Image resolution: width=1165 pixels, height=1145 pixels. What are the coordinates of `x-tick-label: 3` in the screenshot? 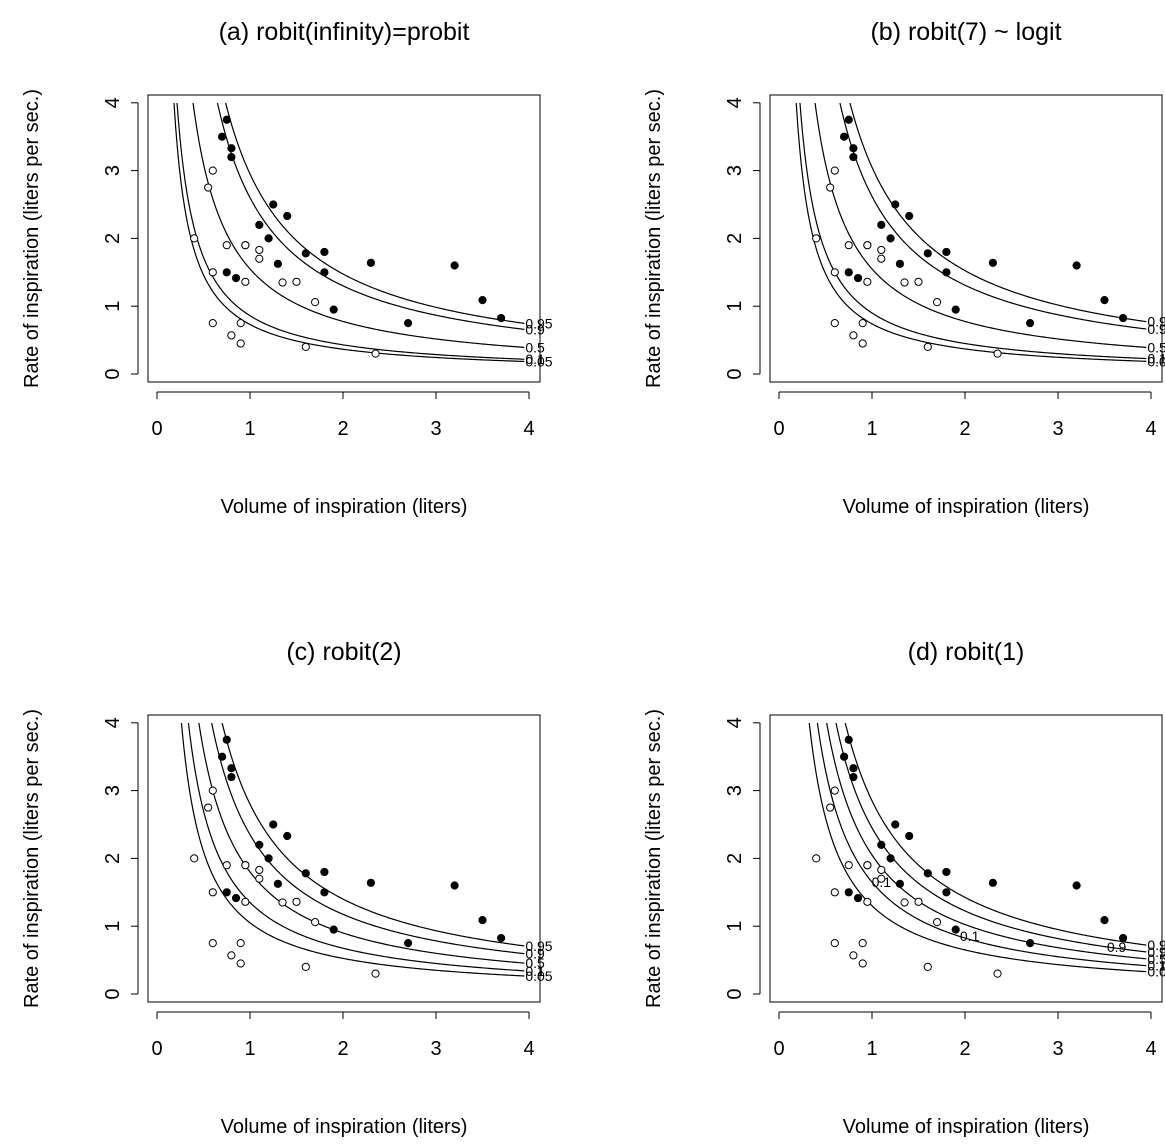 It's located at (435, 1049).